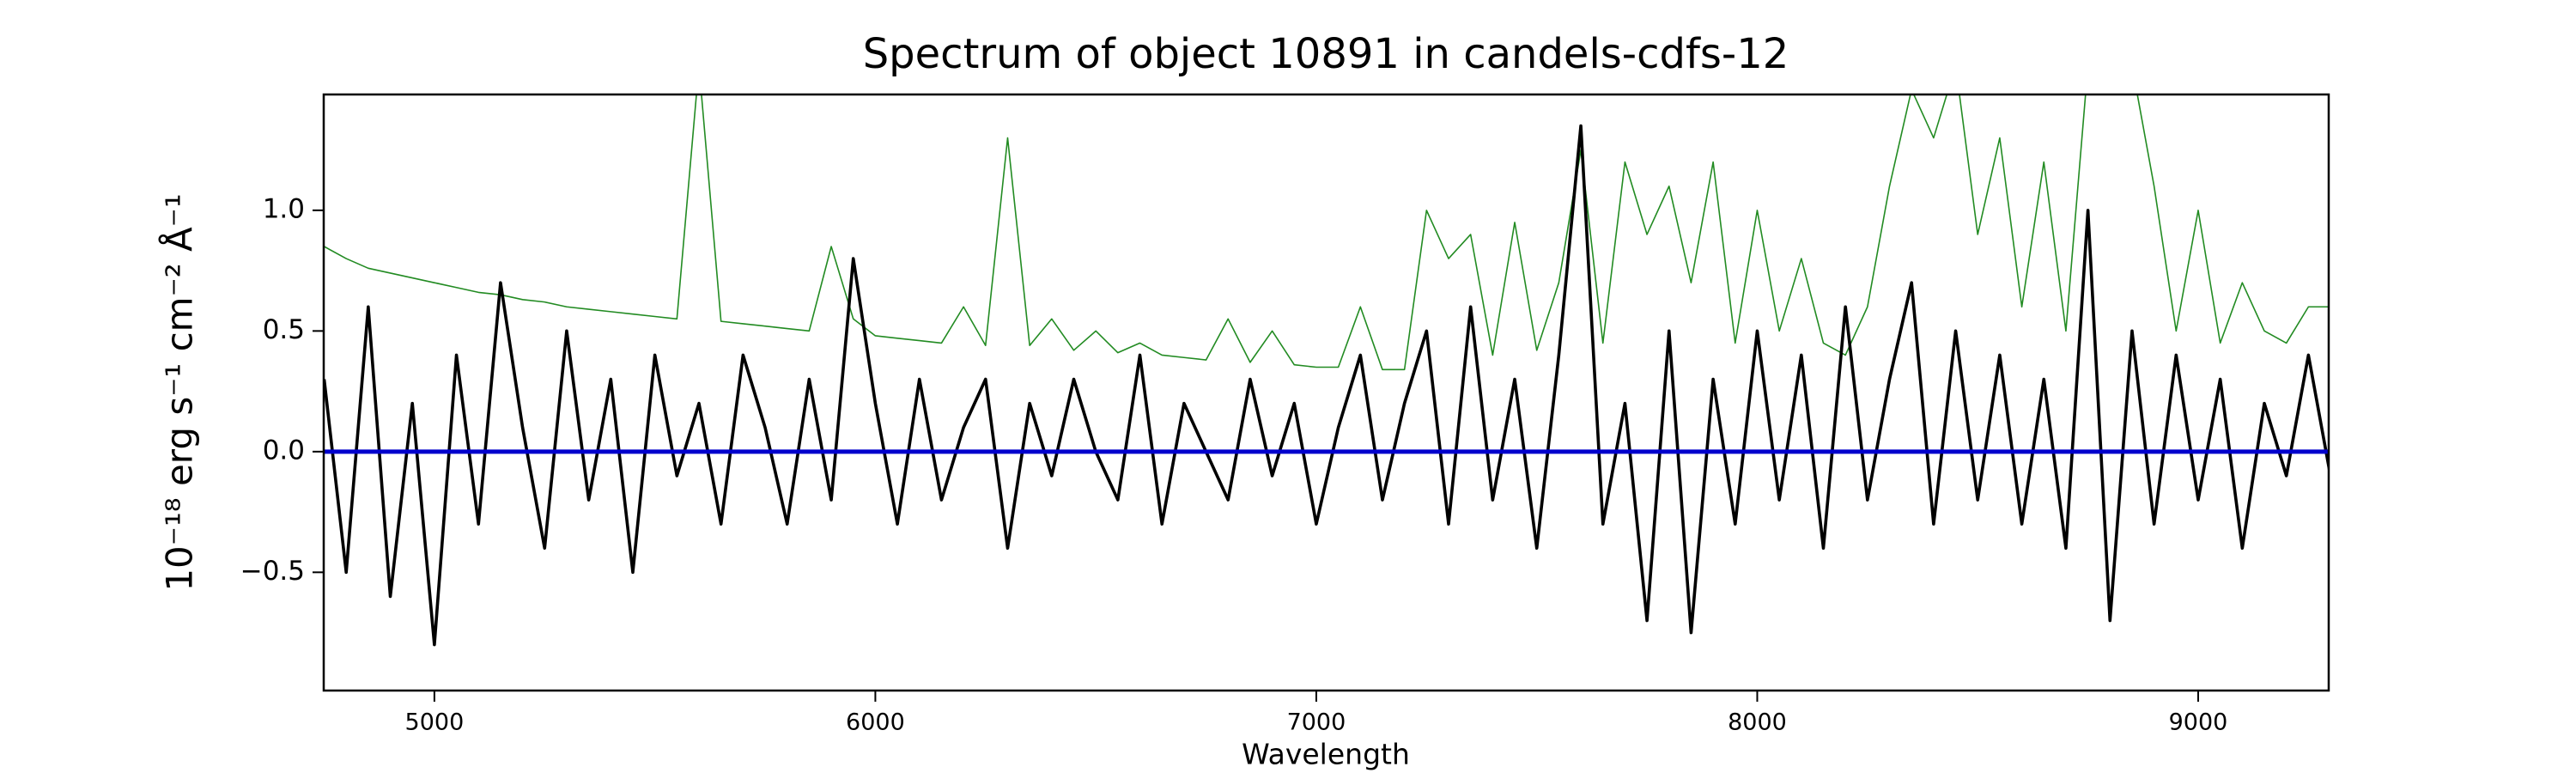 This screenshot has height=773, width=2576. What do you see at coordinates (1326, 754) in the screenshot?
I see `x-axis-label: Wavelength` at bounding box center [1326, 754].